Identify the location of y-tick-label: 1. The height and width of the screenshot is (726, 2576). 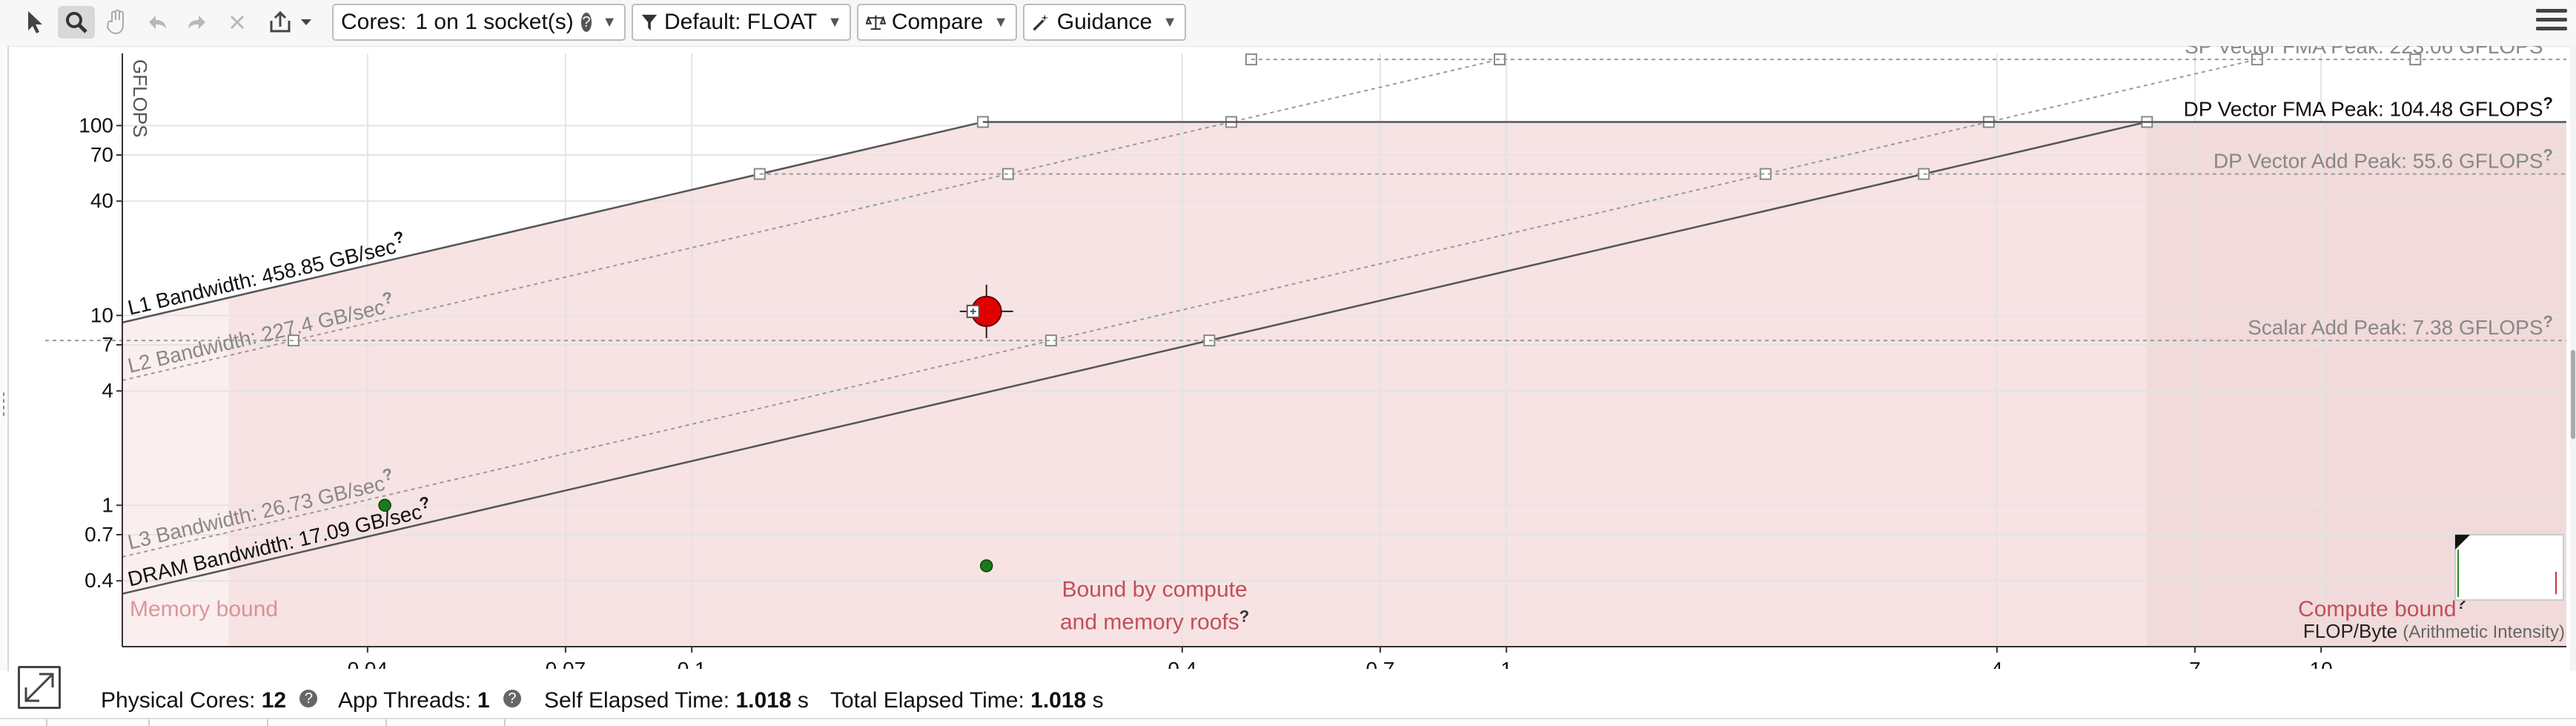
(107, 504).